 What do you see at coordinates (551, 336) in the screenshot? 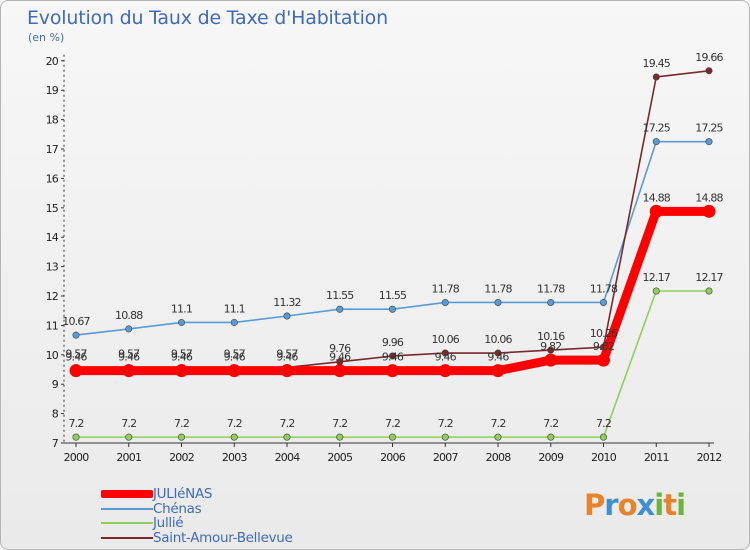
I see `data-label: 10.16` at bounding box center [551, 336].